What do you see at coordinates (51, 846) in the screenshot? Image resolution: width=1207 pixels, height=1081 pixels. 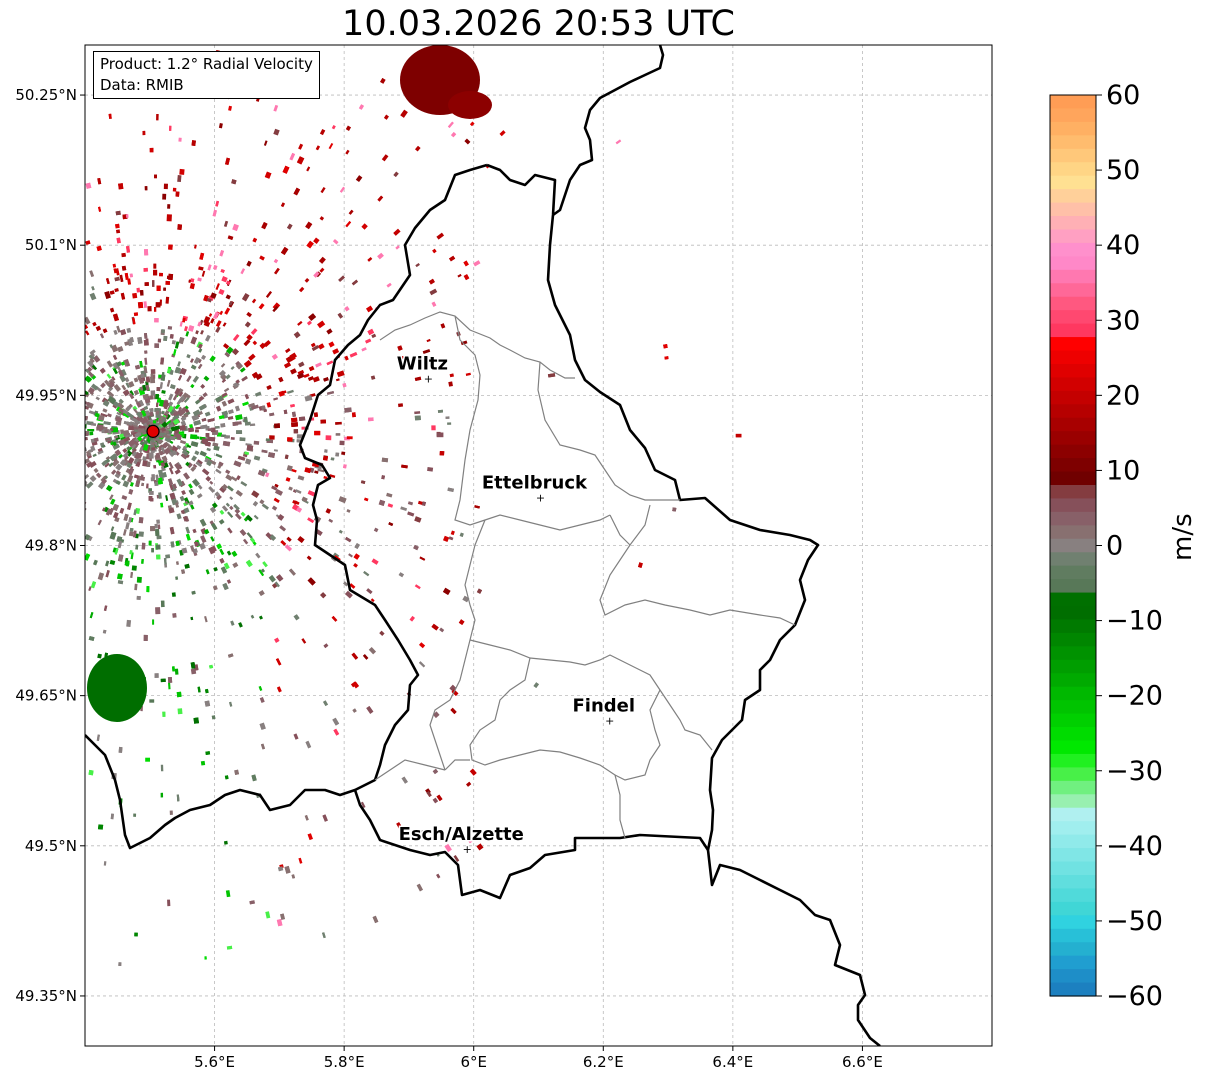 I see `lat-tick-label: 49.5°N` at bounding box center [51, 846].